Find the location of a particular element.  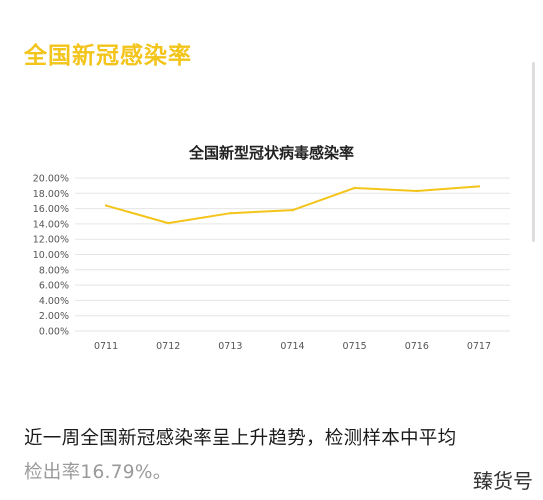

x-axis-ticks: 0711 0712 0713 0714 0715 0716 0717 is located at coordinates (292, 346).